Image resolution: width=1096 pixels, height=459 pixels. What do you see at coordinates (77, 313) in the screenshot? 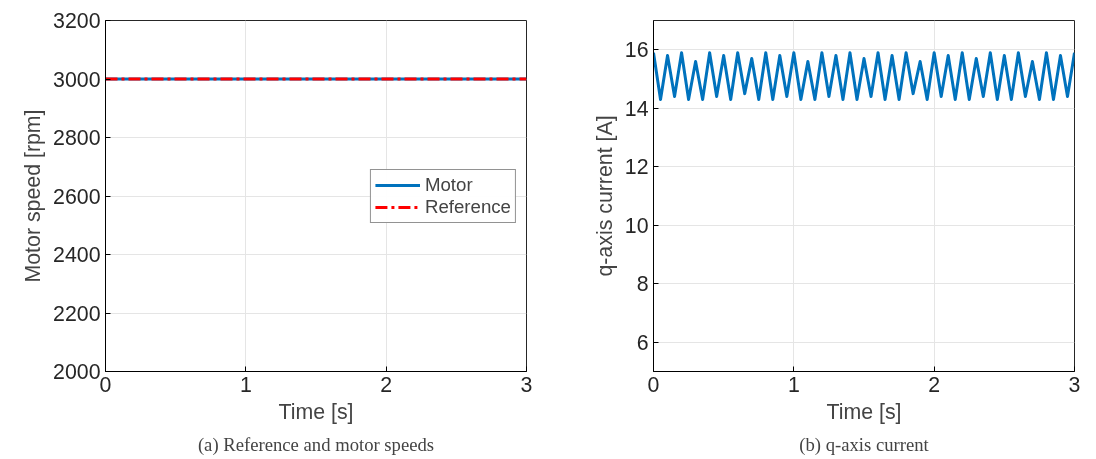
I see `y-tick-label: 2200` at bounding box center [77, 313].